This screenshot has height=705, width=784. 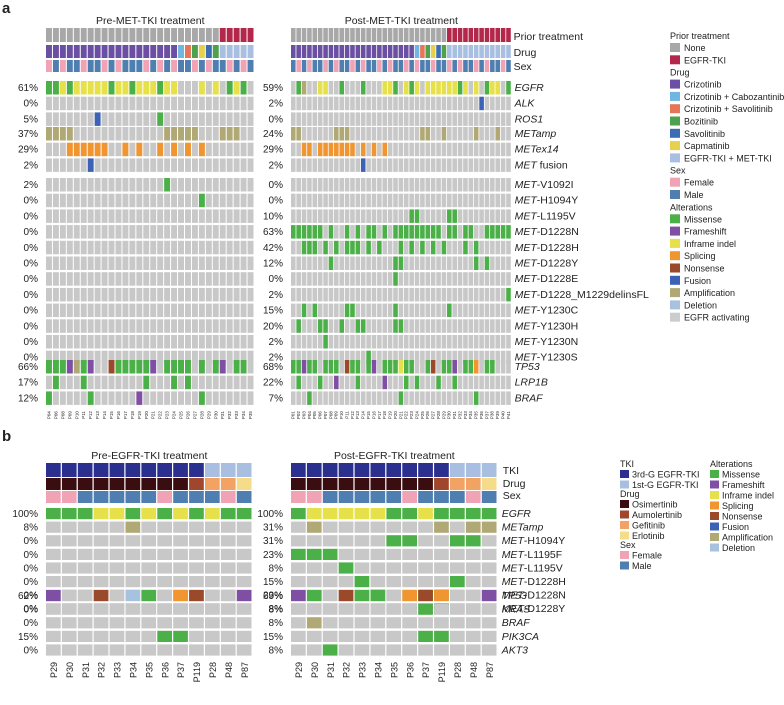 What do you see at coordinates (433, 415) in the screenshot?
I see `sample-id: P27` at bounding box center [433, 415].